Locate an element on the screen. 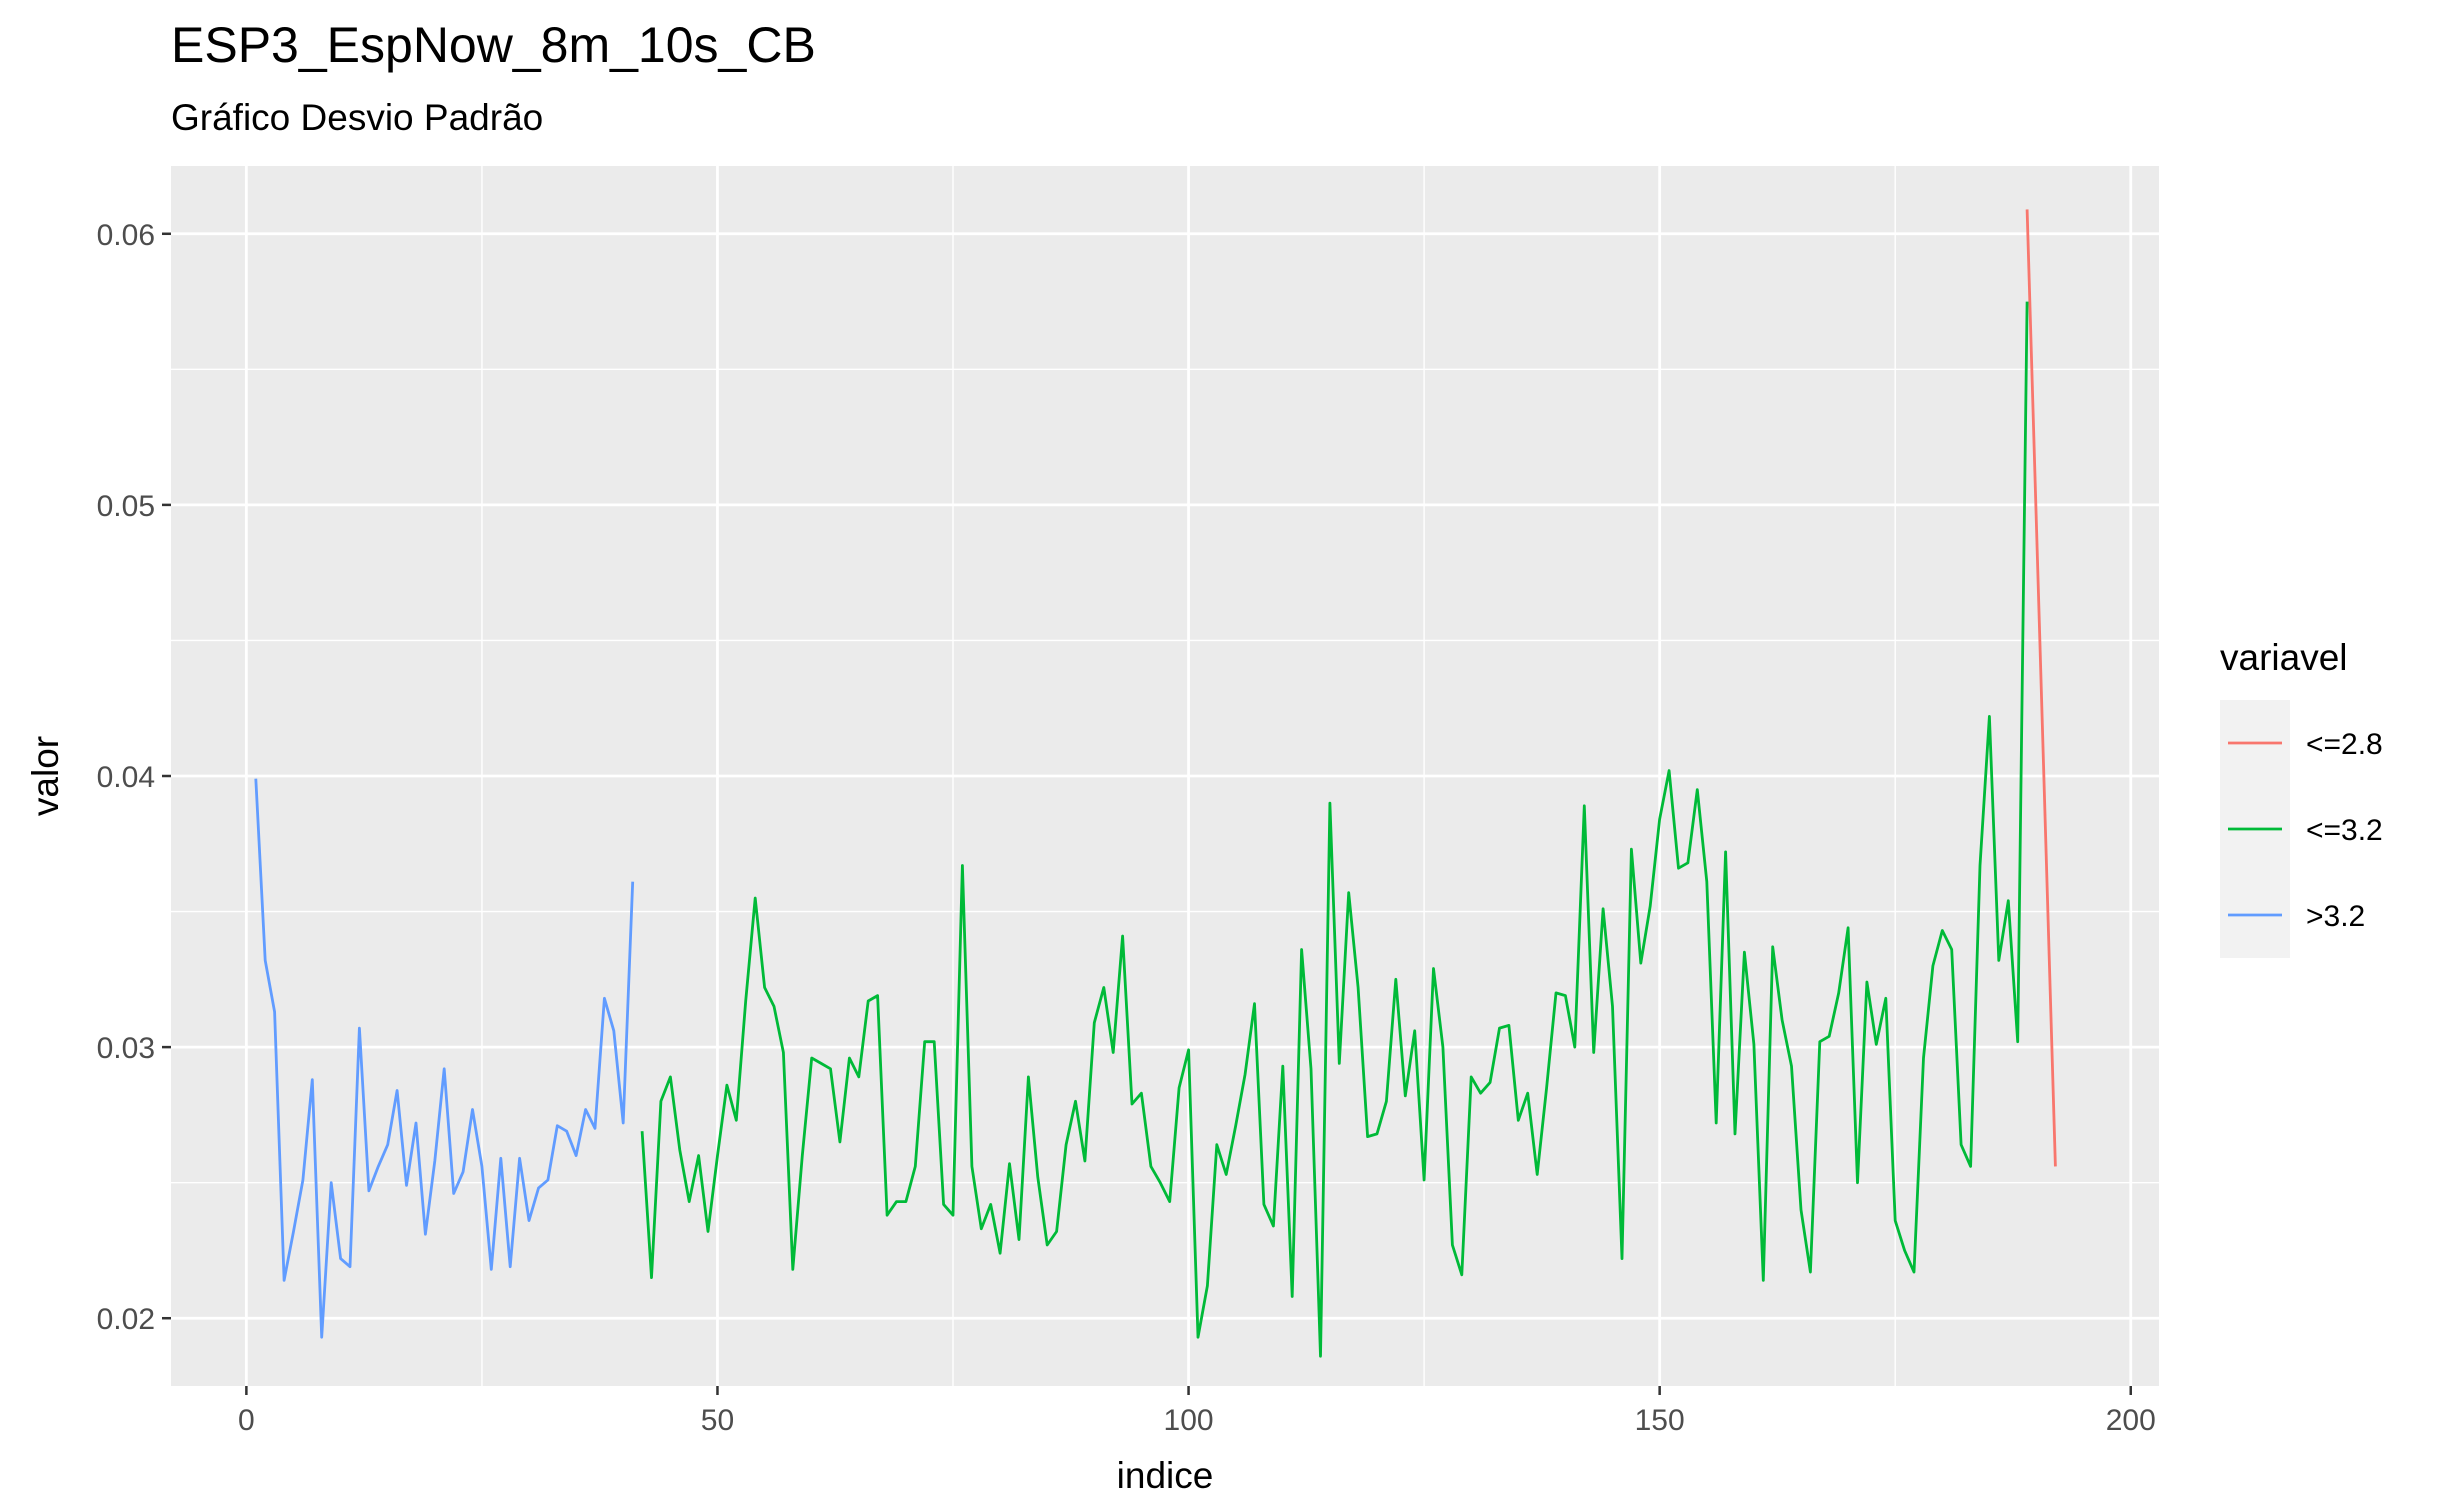  chart-subtitle: Gráfico Desvio Padrão is located at coordinates (357, 117).